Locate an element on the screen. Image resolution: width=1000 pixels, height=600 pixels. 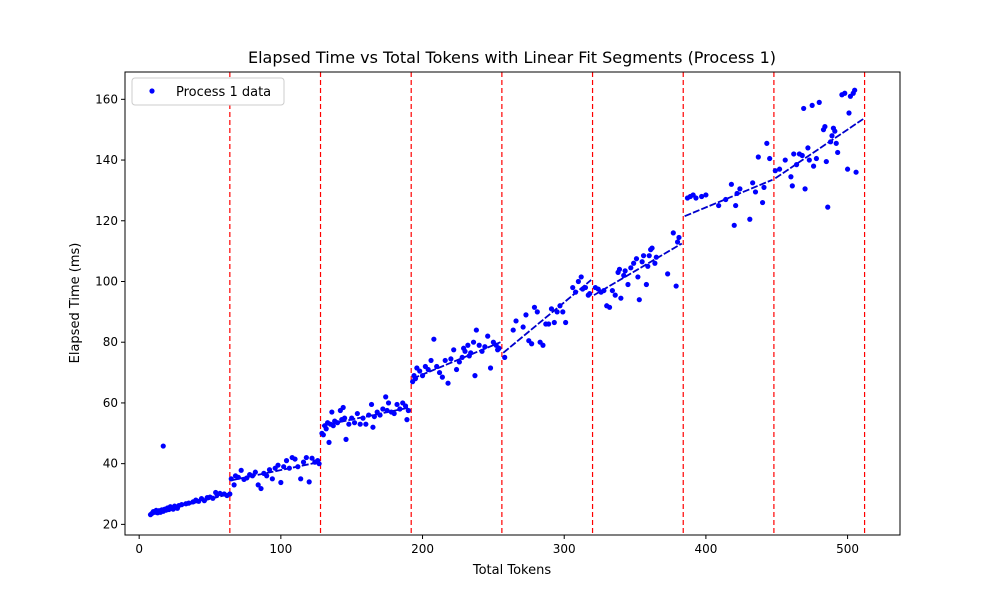
y-tick-label: 40 is located at coordinates (110, 464).